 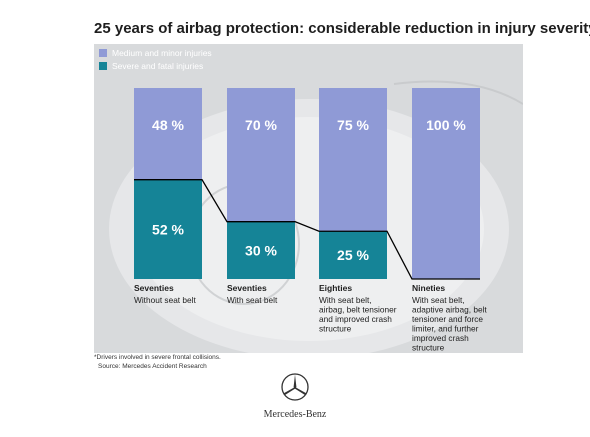 What do you see at coordinates (446, 125) in the screenshot?
I see `value-label-medium-minor-3: 100 %` at bounding box center [446, 125].